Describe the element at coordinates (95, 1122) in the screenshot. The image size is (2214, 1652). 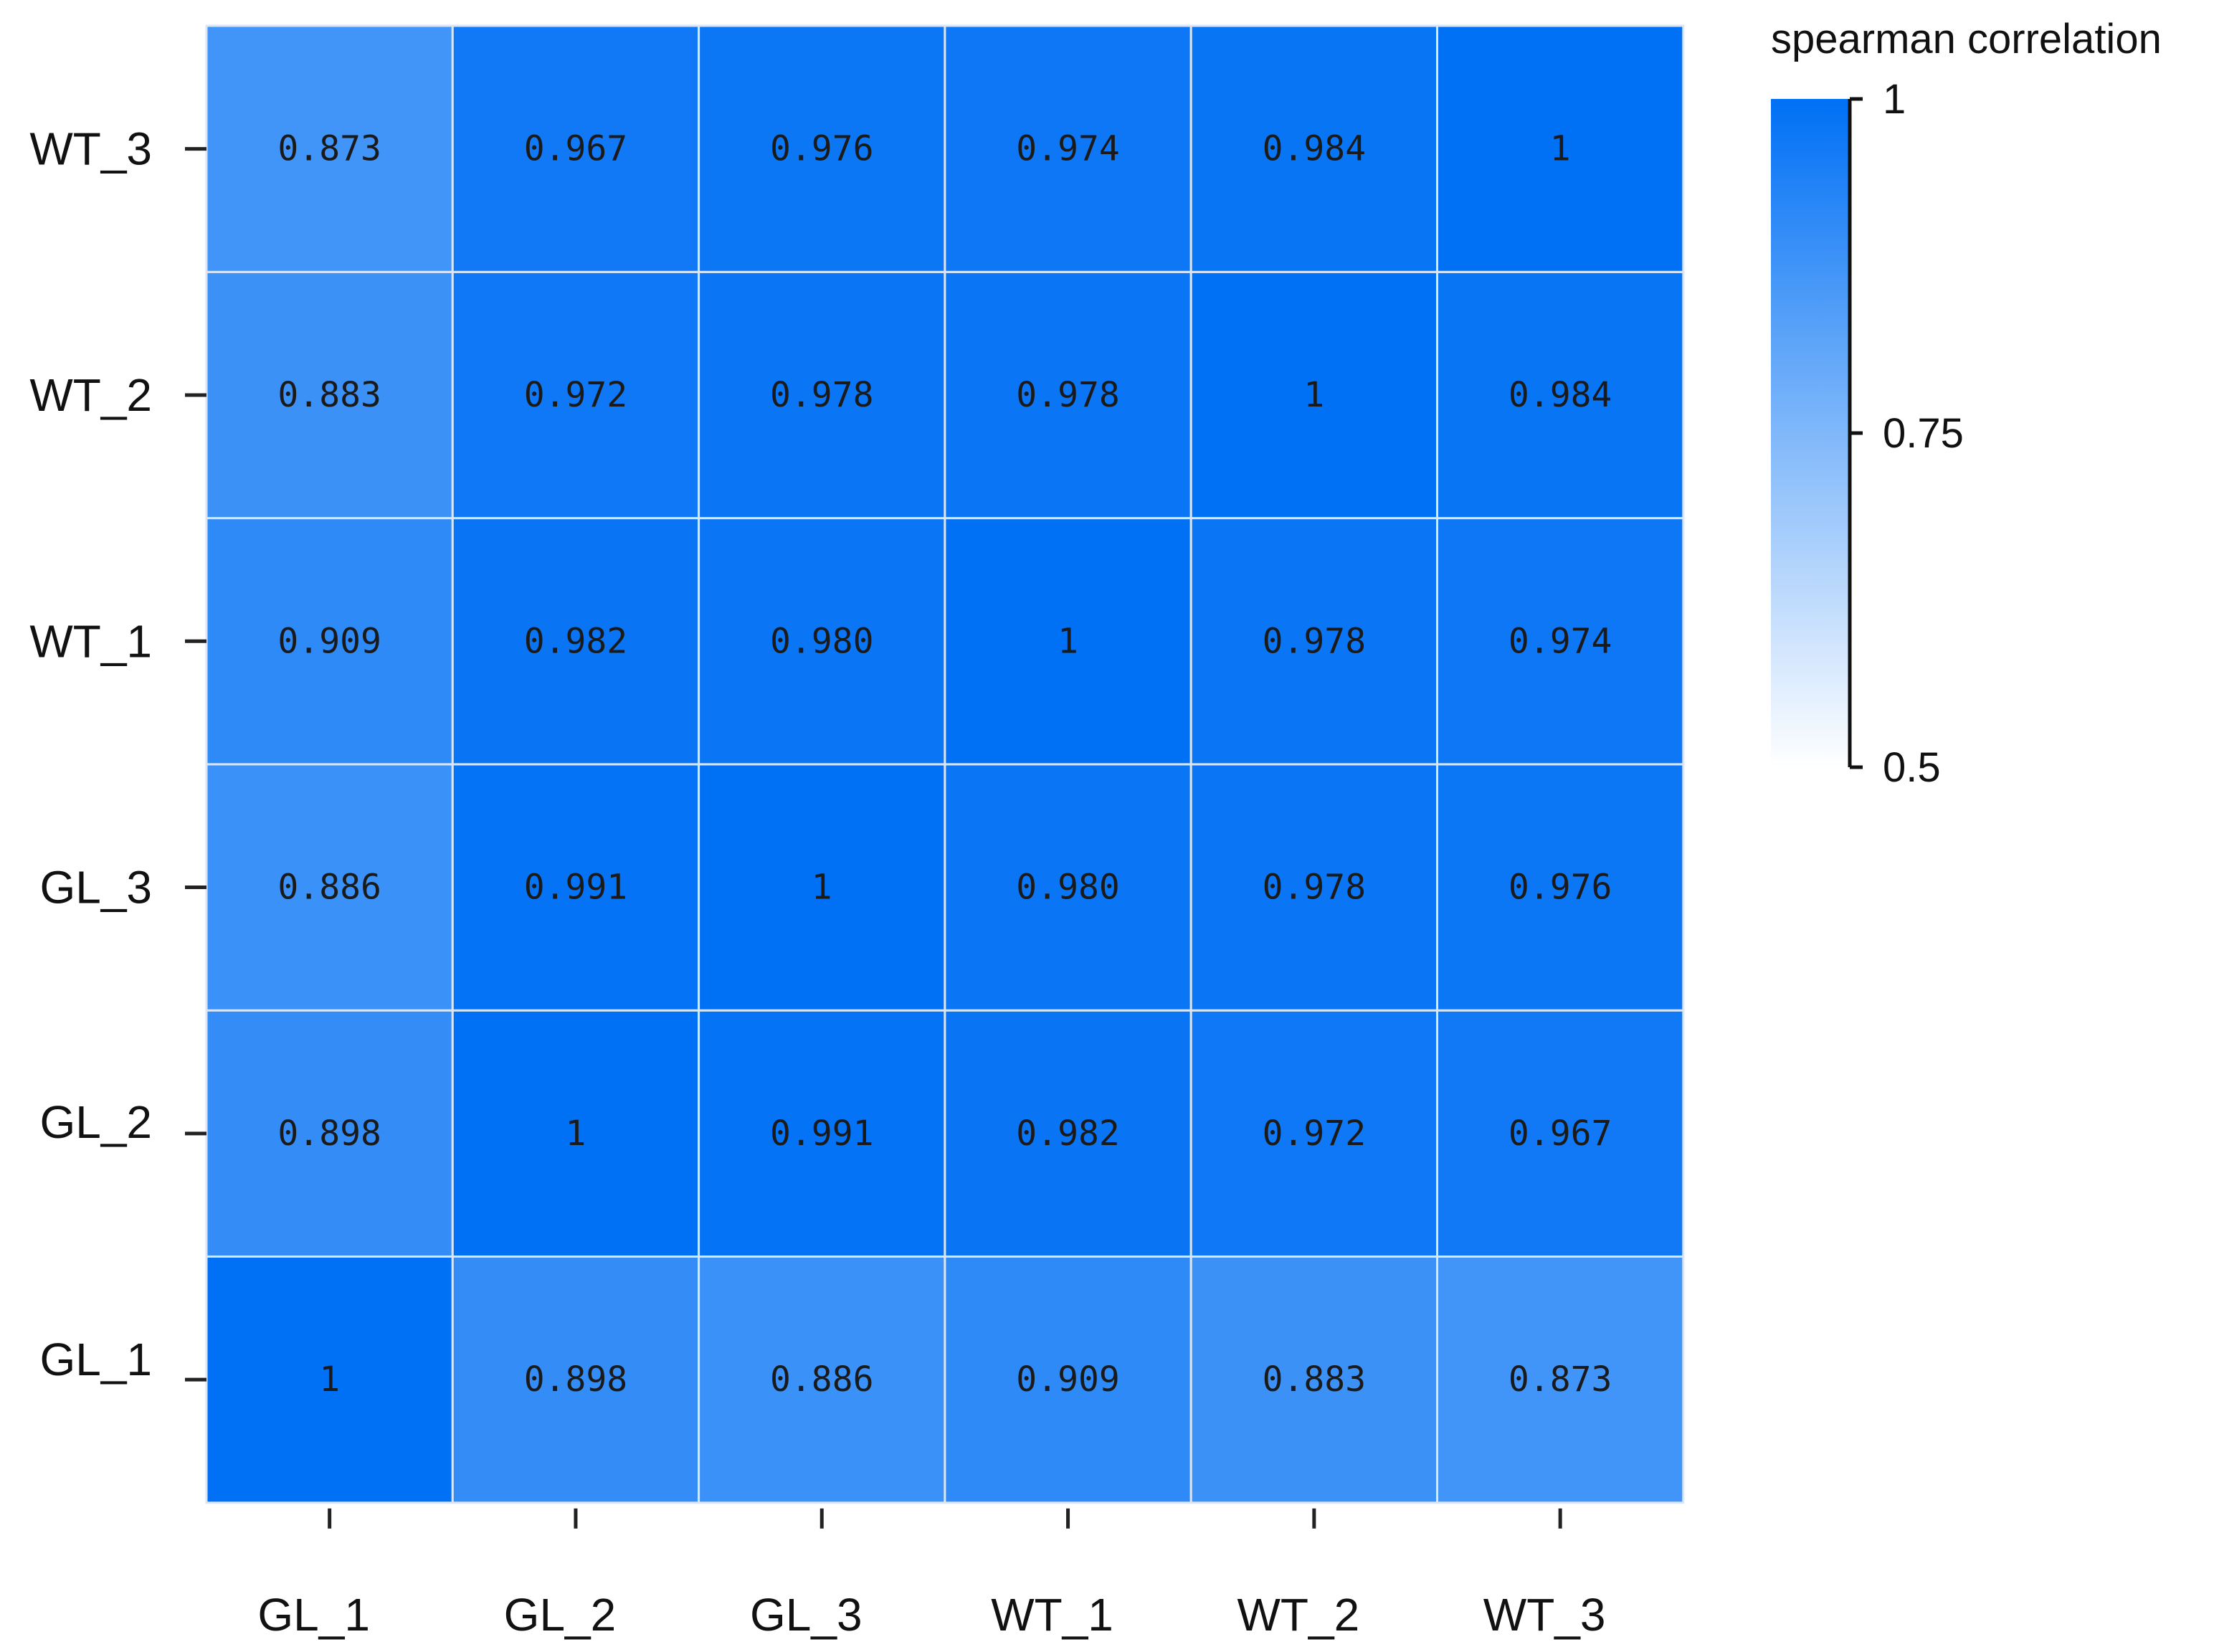
I see `y-tick-label: GL_2` at that location.